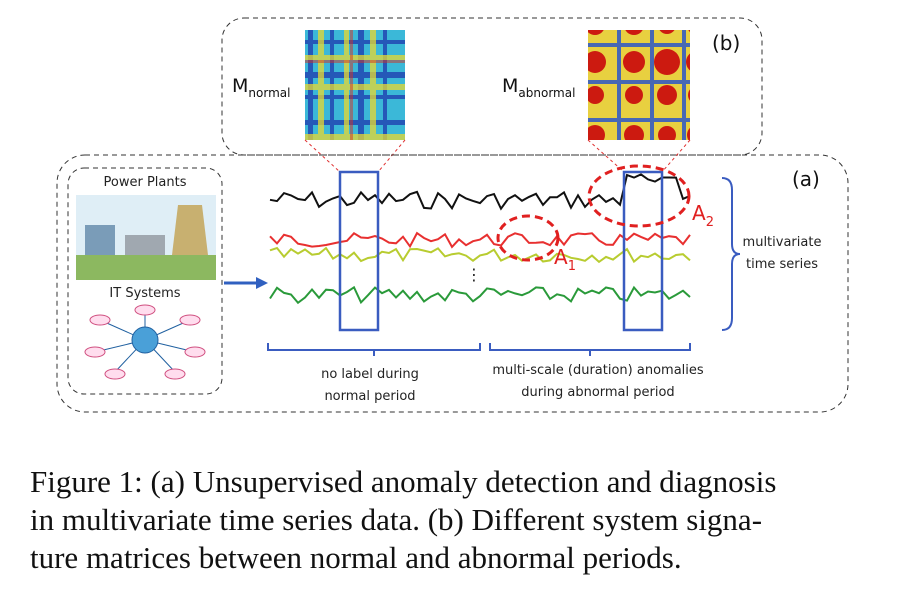  Describe the element at coordinates (782, 264) in the screenshot. I see `series-label: time series` at that location.